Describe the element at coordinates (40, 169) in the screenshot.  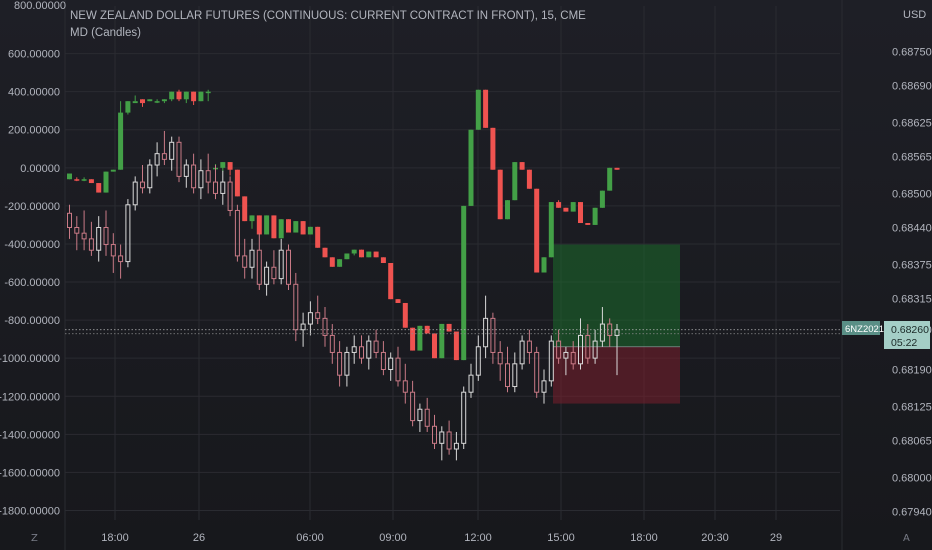
I see `left-tick-label: 0.00000` at that location.